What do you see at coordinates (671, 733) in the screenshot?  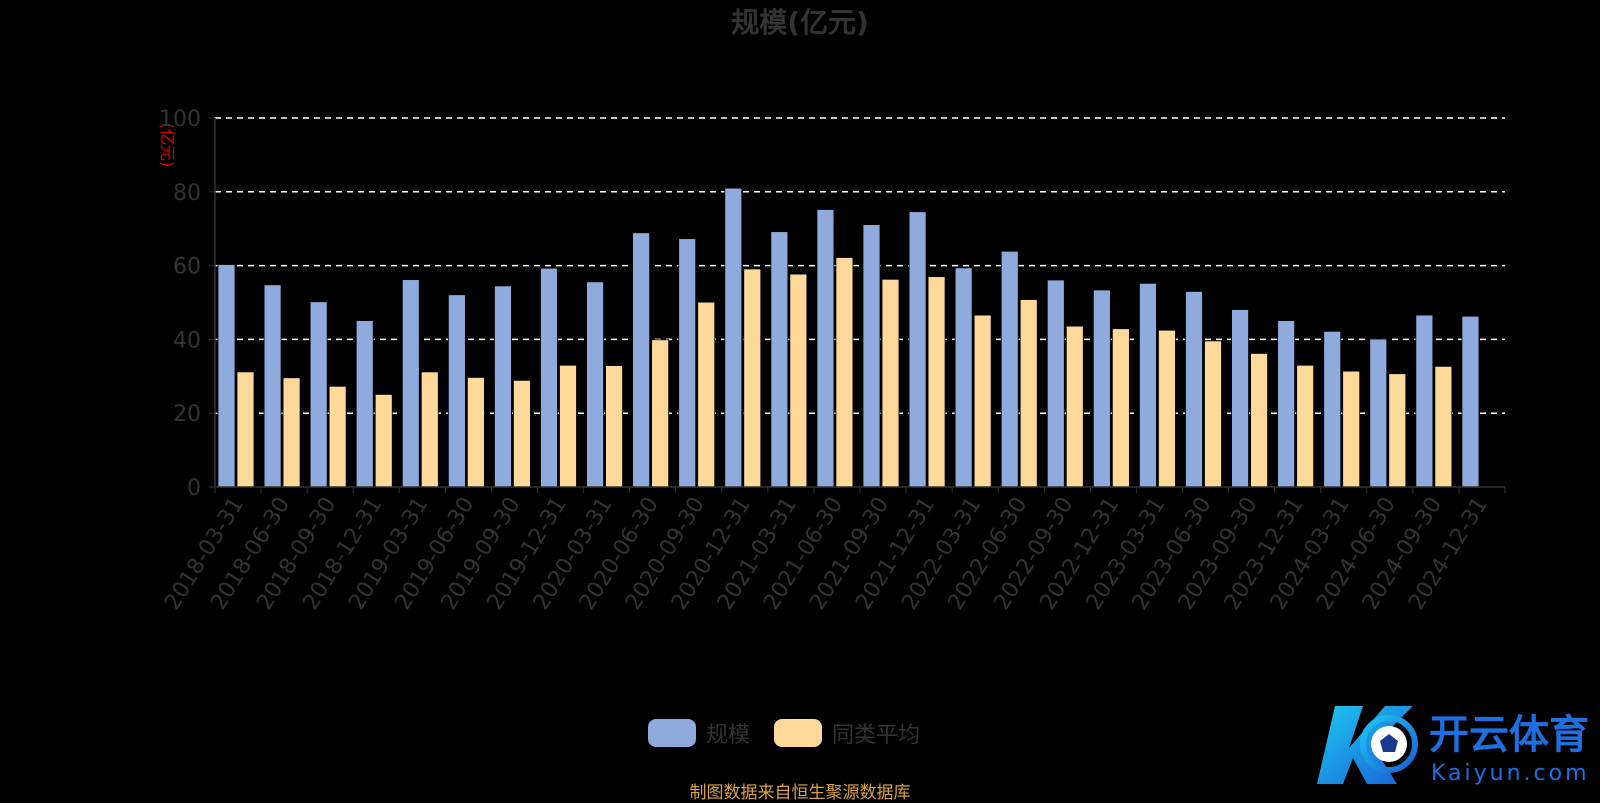 I see `legend-swatch-scale` at bounding box center [671, 733].